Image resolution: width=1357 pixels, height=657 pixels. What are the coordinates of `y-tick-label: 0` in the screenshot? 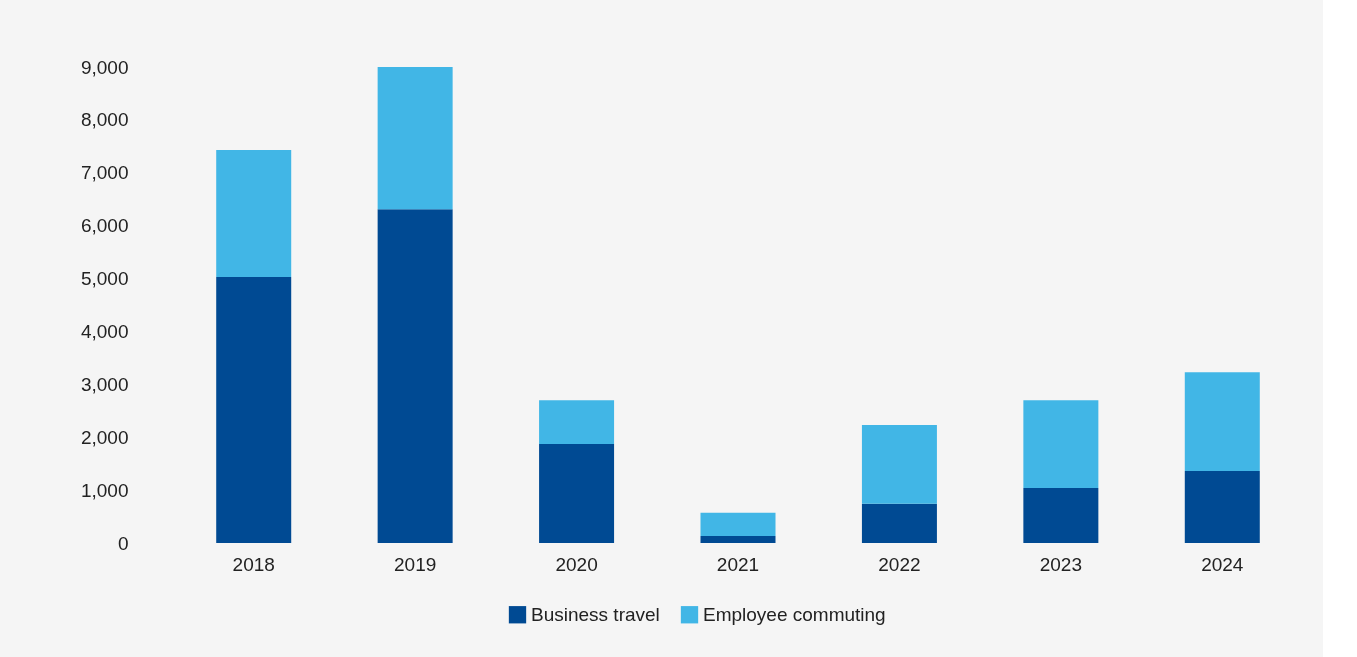 It's located at (123, 543).